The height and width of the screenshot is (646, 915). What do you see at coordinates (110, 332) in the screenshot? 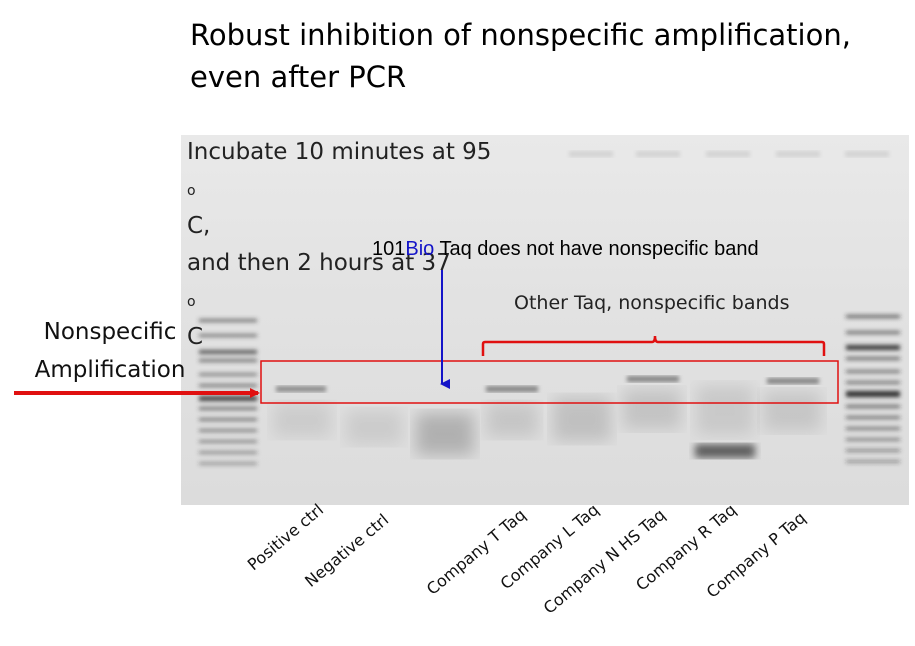
I see `nonspecific-line-1: Nonspecific` at bounding box center [110, 332].